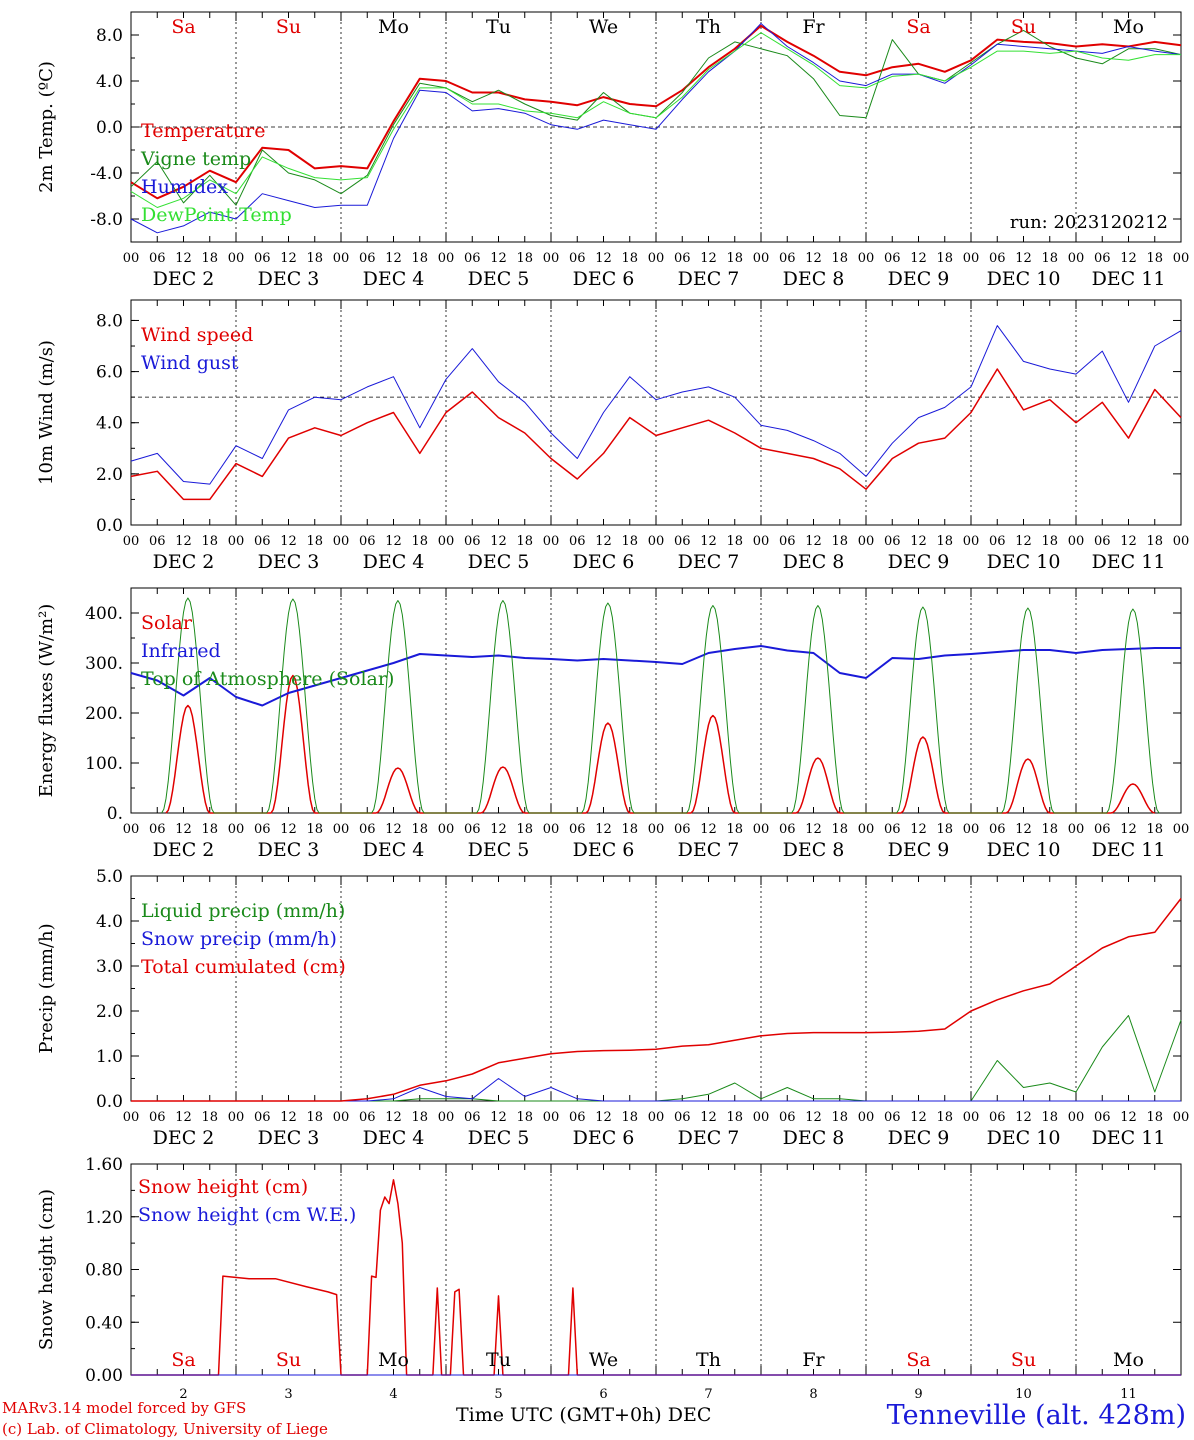 The image size is (1194, 1440). I want to click on x-date-label: DEC 3, so click(289, 1138).